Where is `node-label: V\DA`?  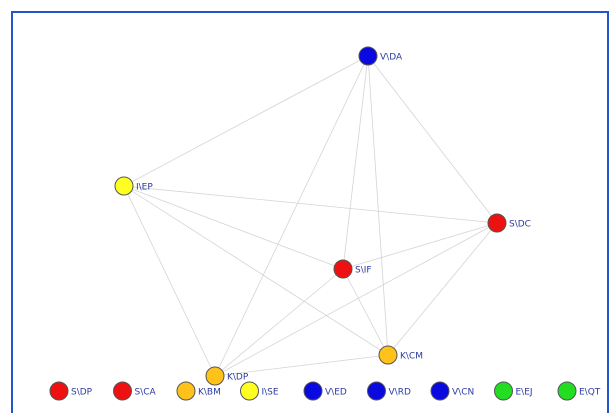
node-label: V\DA is located at coordinates (391, 58).